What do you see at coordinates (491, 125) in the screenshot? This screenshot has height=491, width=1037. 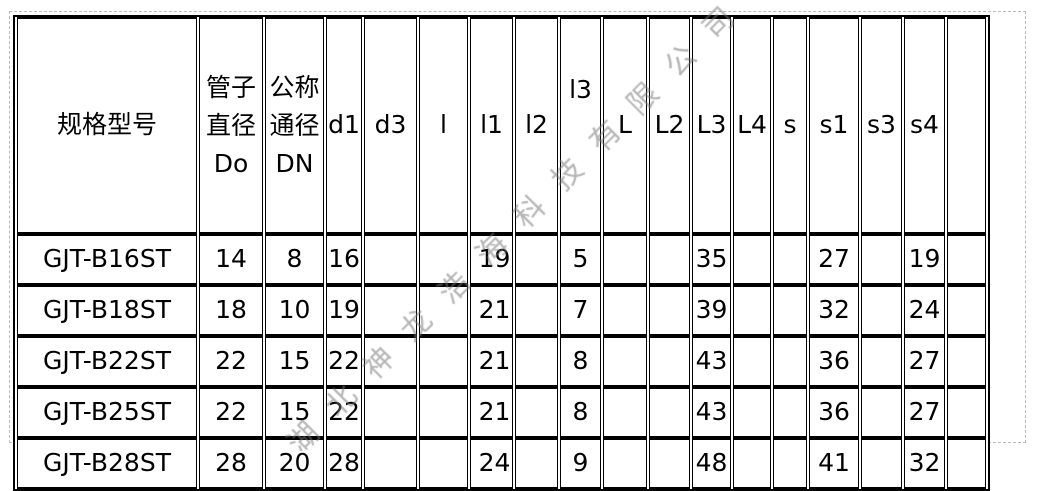 I see `column-header: l1` at bounding box center [491, 125].